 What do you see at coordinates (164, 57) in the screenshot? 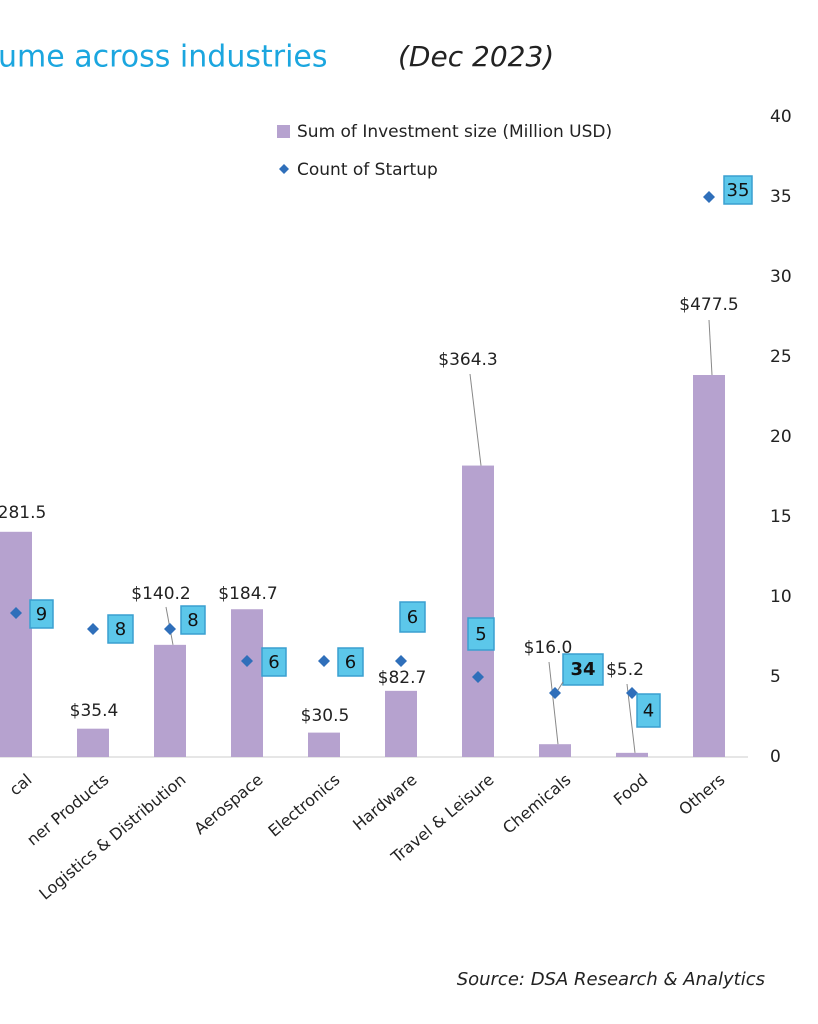
I see `chart-title: ume across industries` at bounding box center [164, 57].